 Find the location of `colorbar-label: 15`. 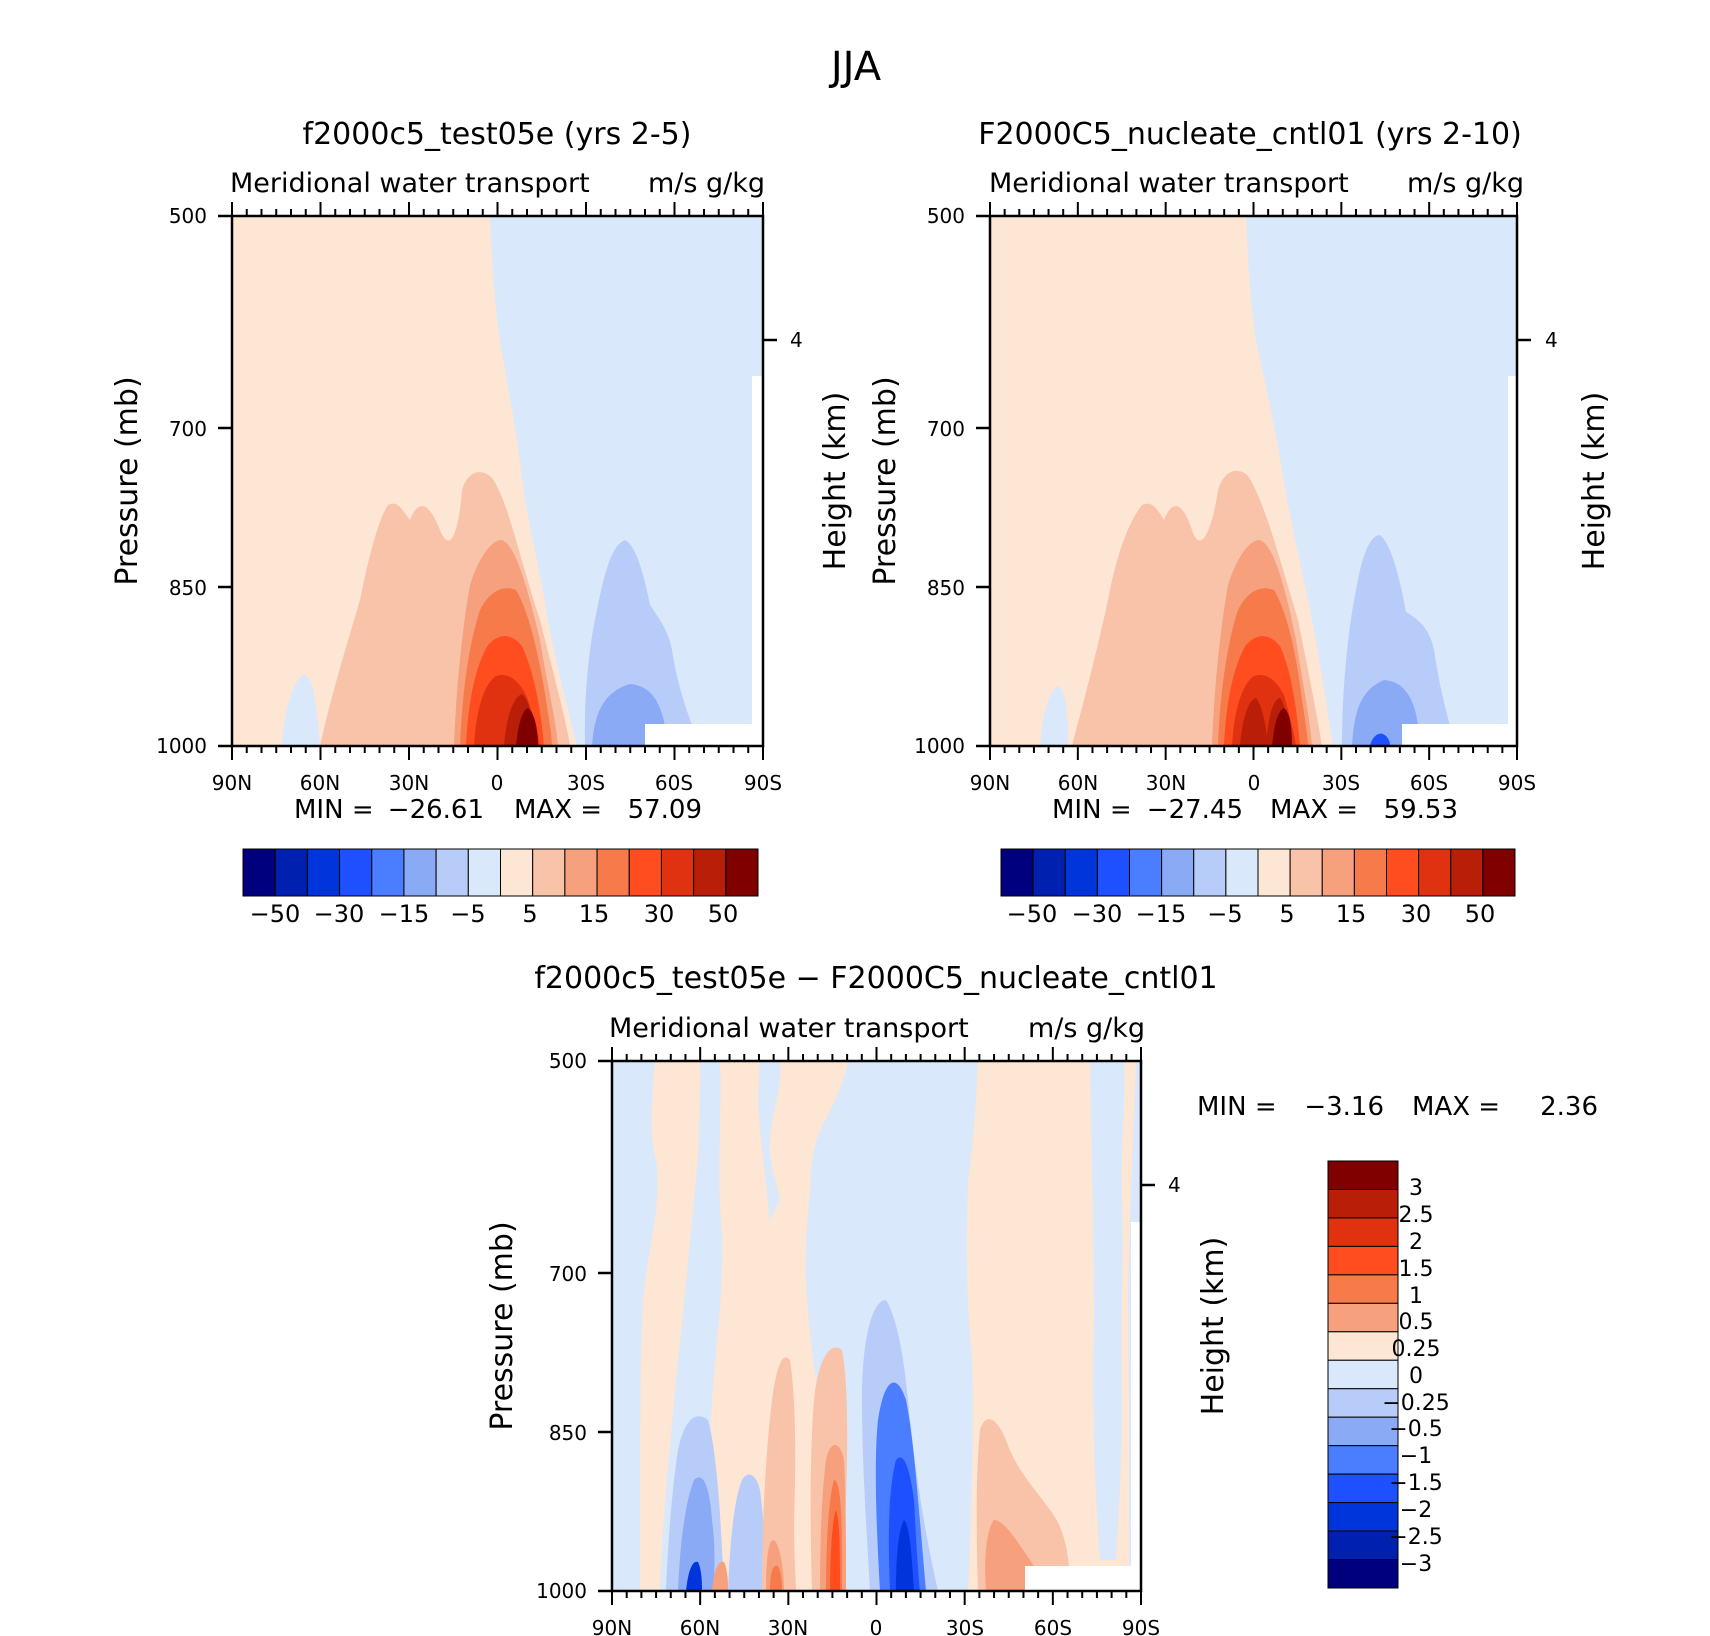

colorbar-label: 15 is located at coordinates (594, 914).